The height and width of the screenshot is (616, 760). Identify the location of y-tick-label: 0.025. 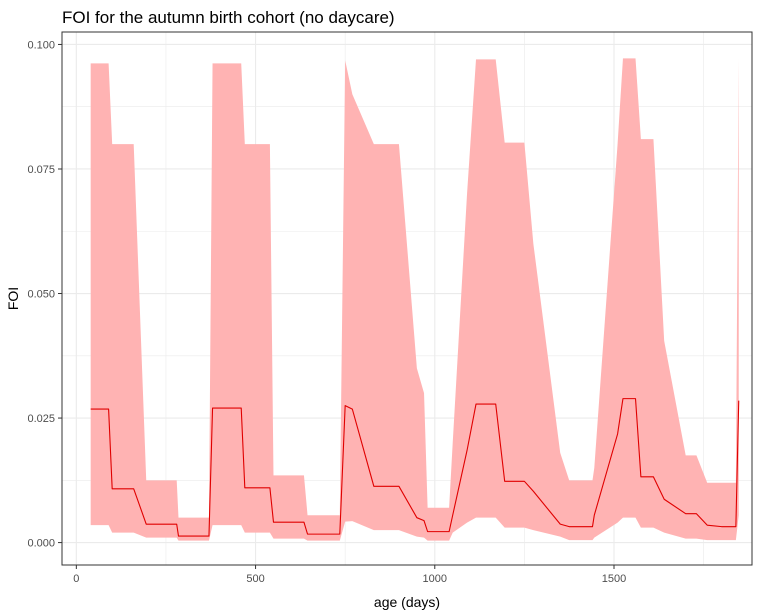
(41, 419).